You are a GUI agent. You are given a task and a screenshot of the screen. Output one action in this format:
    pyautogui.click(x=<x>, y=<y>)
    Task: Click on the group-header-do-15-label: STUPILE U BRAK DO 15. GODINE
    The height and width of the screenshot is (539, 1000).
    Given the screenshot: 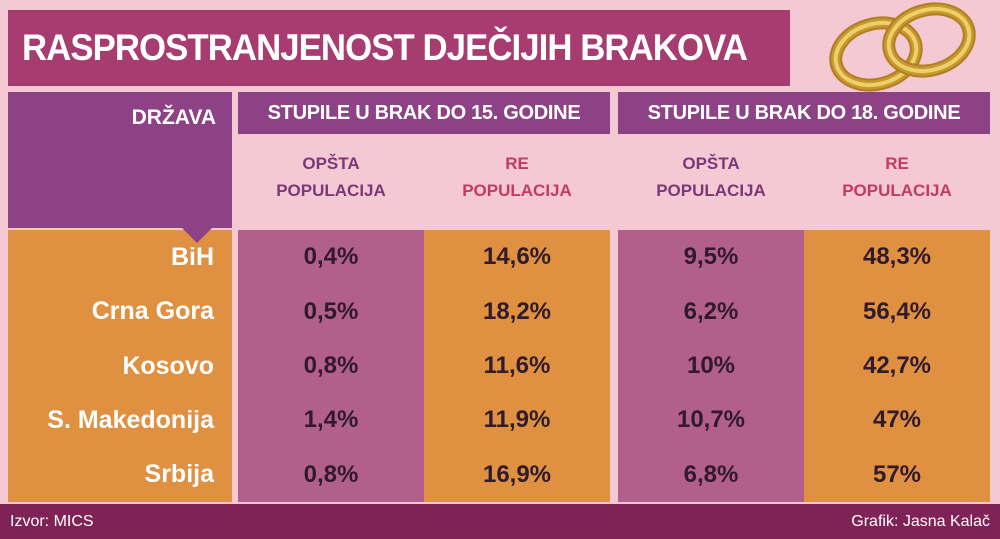 What is the action you would take?
    pyautogui.click(x=424, y=112)
    